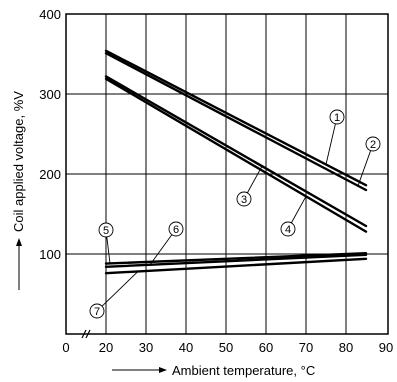 The image size is (397, 382). Describe the element at coordinates (50, 174) in the screenshot. I see `y-tick-label-200: 200` at that location.